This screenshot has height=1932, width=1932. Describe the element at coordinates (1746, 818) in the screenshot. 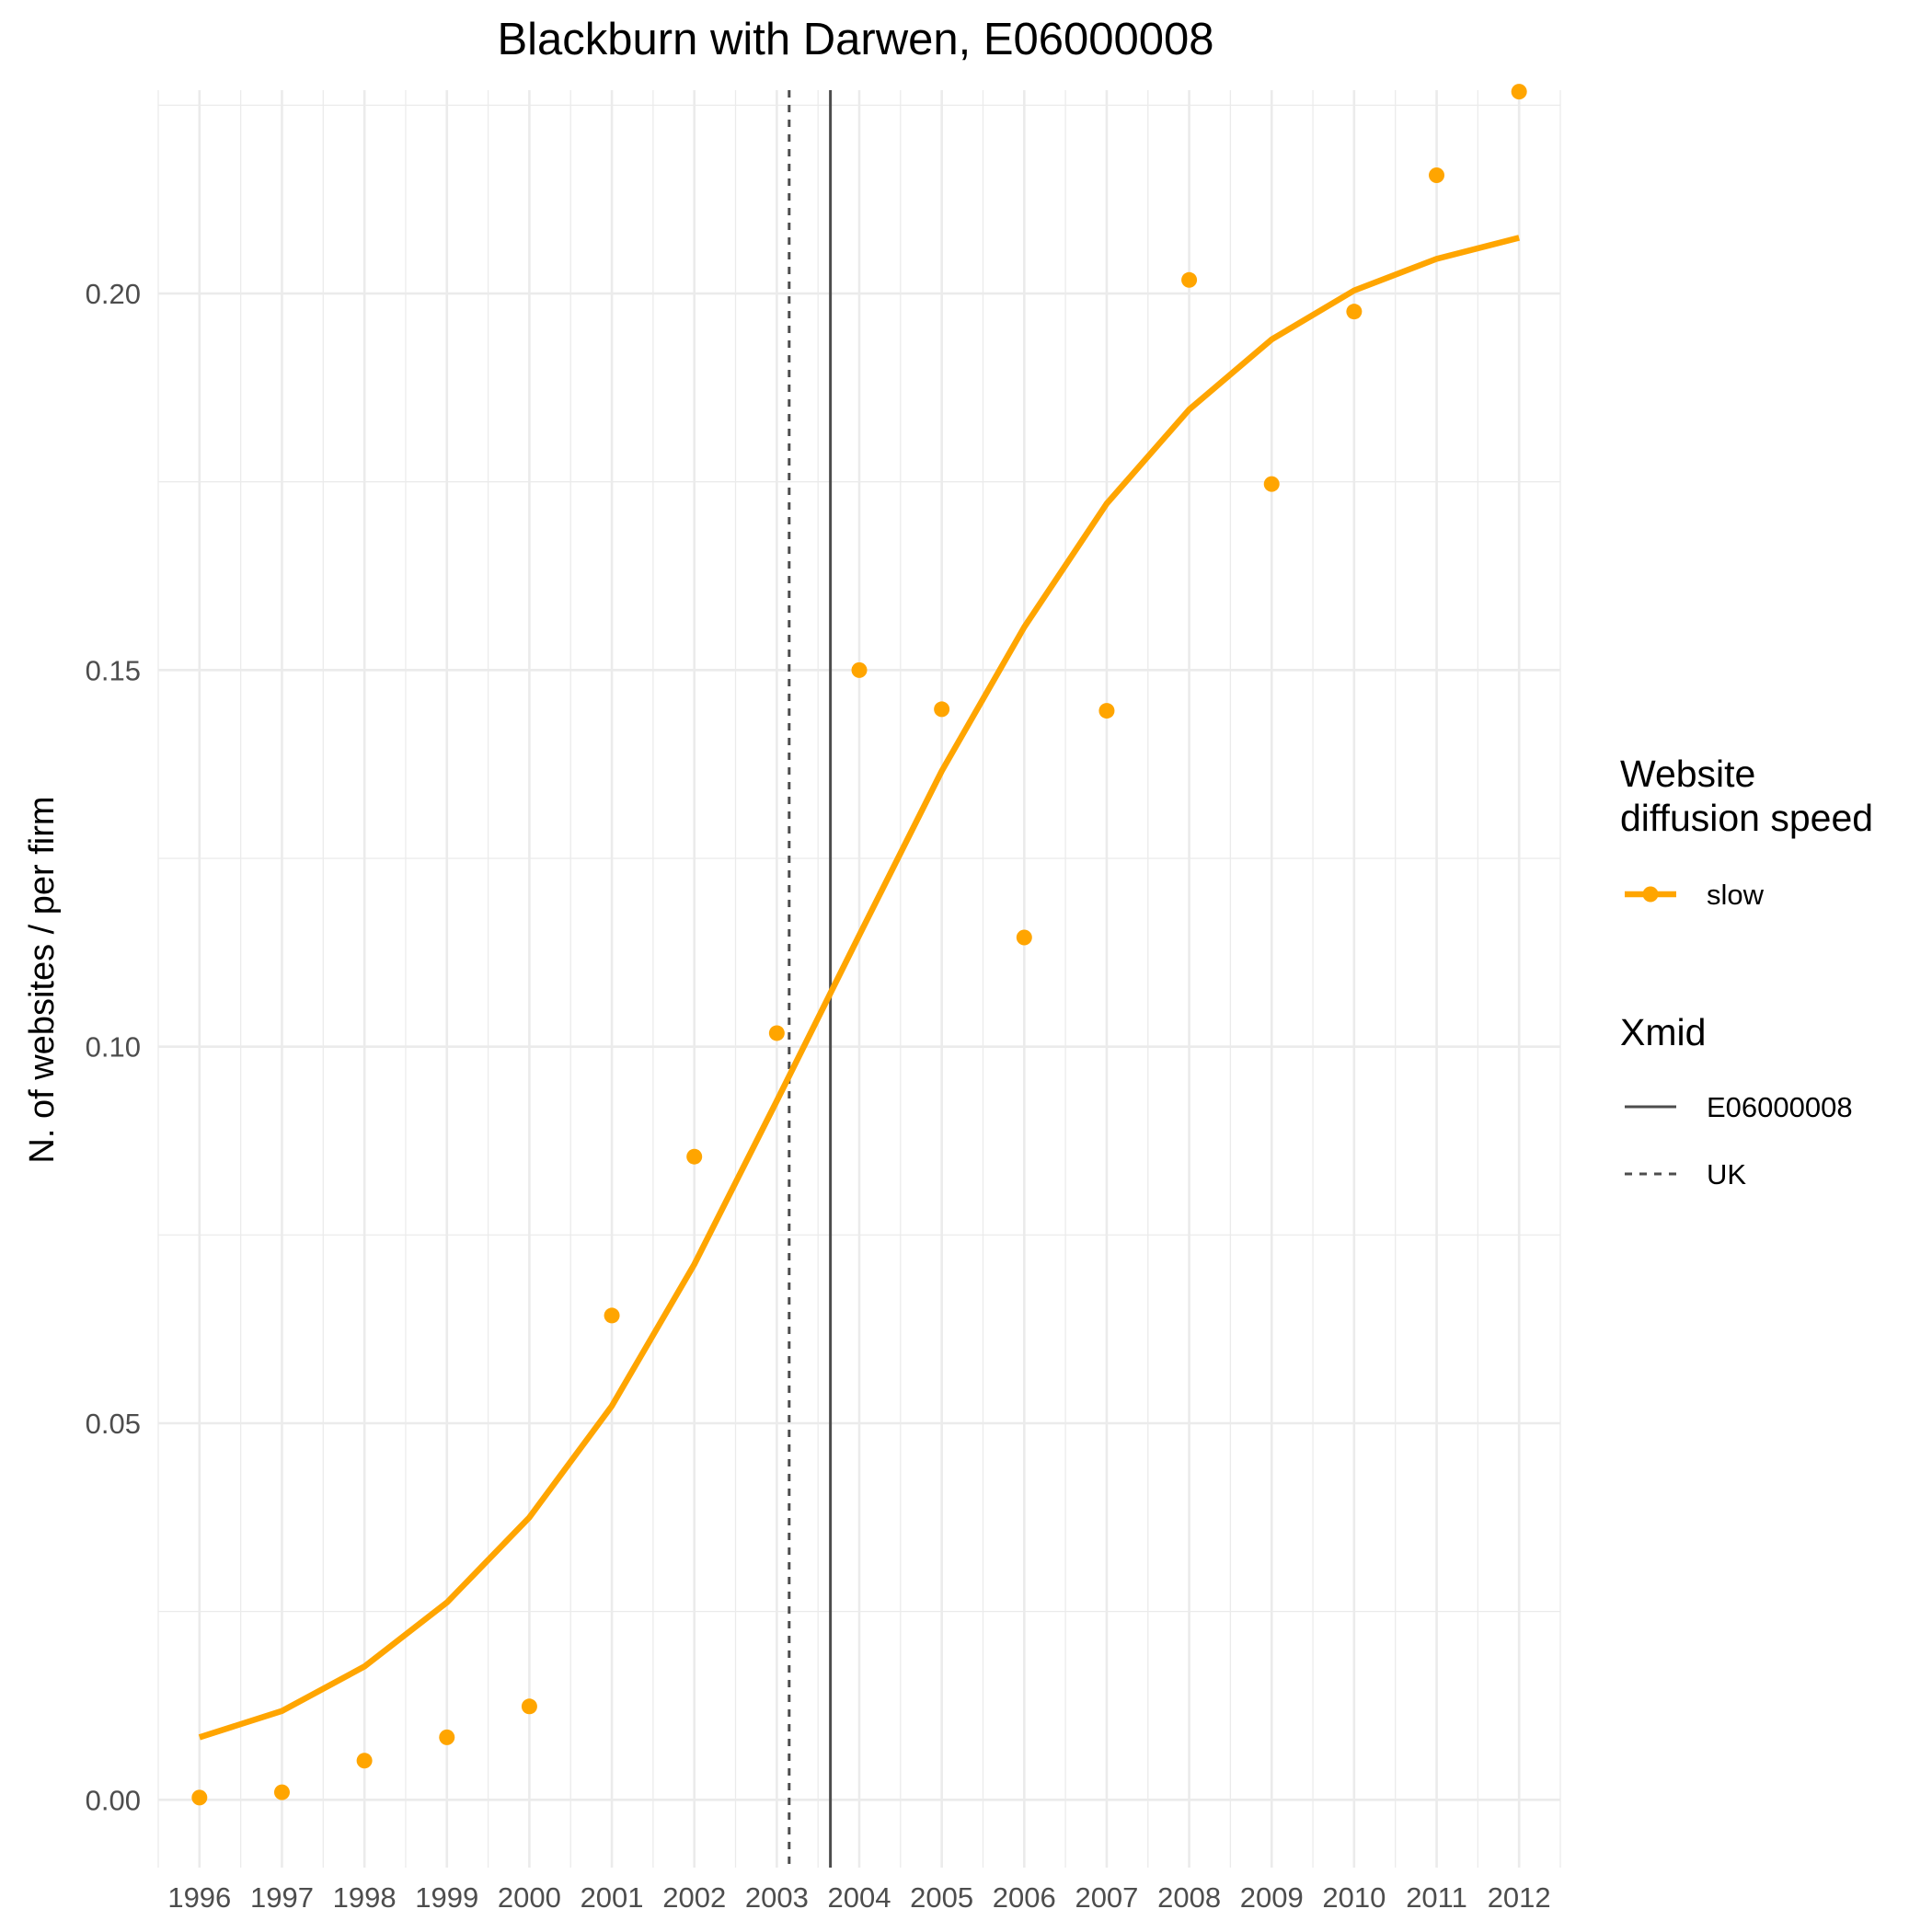

I see `legend-title-speed-line2: diffusion speed` at that location.